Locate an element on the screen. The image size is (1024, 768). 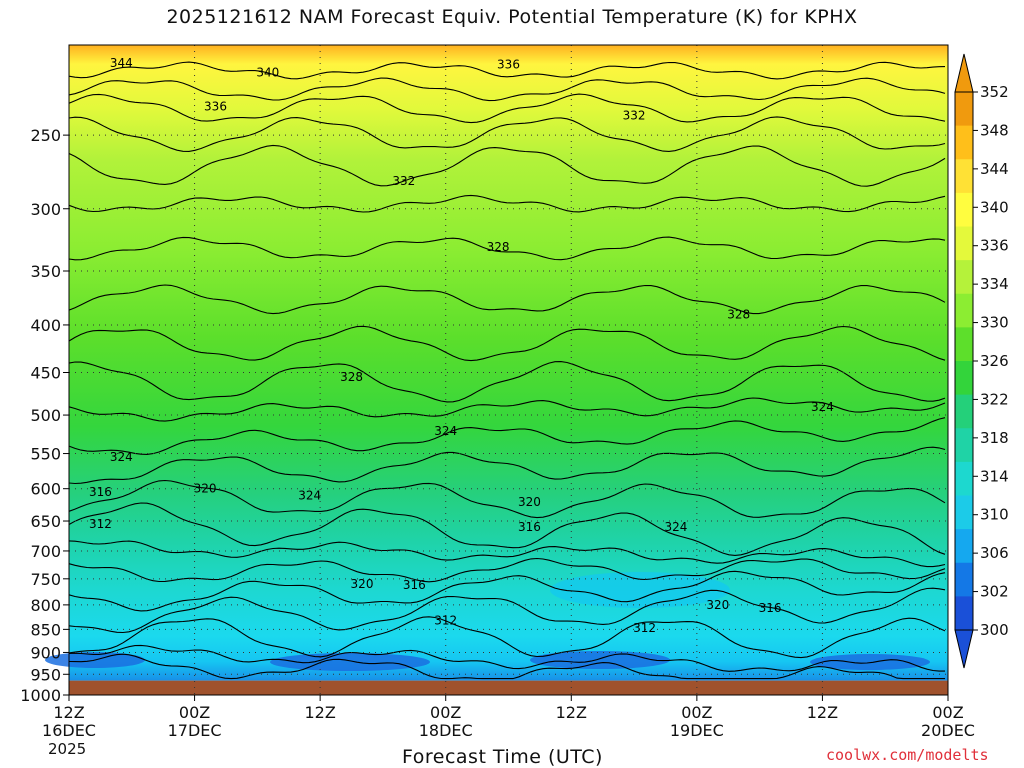
y-tick-label-650: 650 is located at coordinates (45, 521).